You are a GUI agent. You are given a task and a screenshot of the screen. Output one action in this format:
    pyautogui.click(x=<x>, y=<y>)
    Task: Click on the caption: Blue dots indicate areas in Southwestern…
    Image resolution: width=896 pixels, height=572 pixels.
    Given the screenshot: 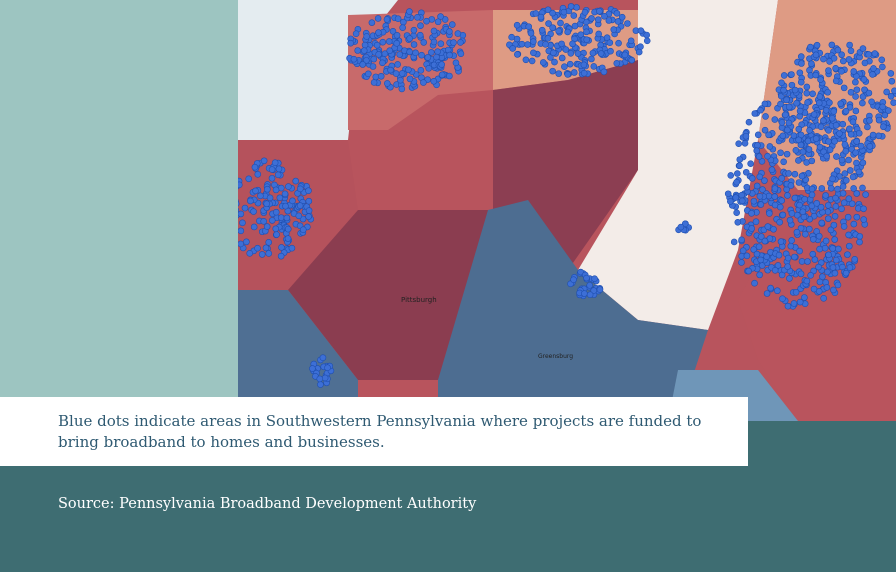 What is the action you would take?
    pyautogui.click(x=374, y=431)
    